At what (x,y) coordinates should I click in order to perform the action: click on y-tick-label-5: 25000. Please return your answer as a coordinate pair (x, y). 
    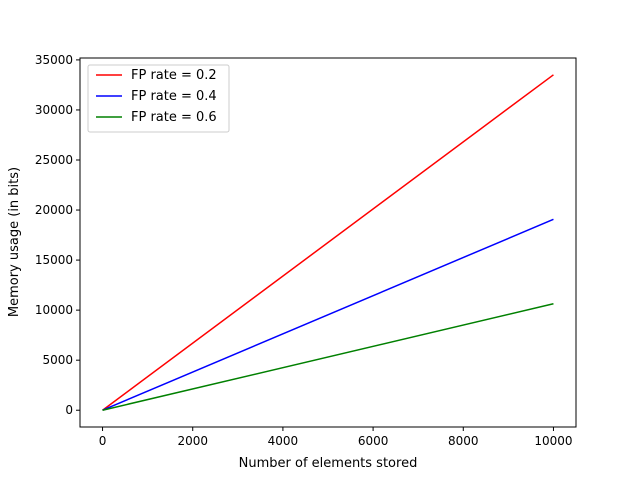
    Looking at the image, I should click on (54, 160).